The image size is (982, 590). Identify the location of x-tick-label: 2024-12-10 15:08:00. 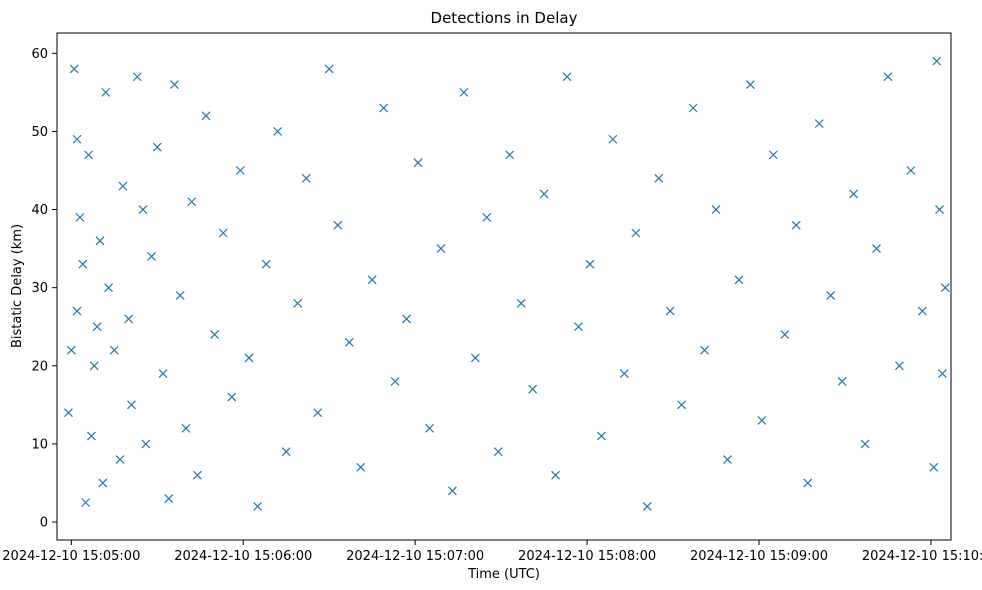
(587, 556).